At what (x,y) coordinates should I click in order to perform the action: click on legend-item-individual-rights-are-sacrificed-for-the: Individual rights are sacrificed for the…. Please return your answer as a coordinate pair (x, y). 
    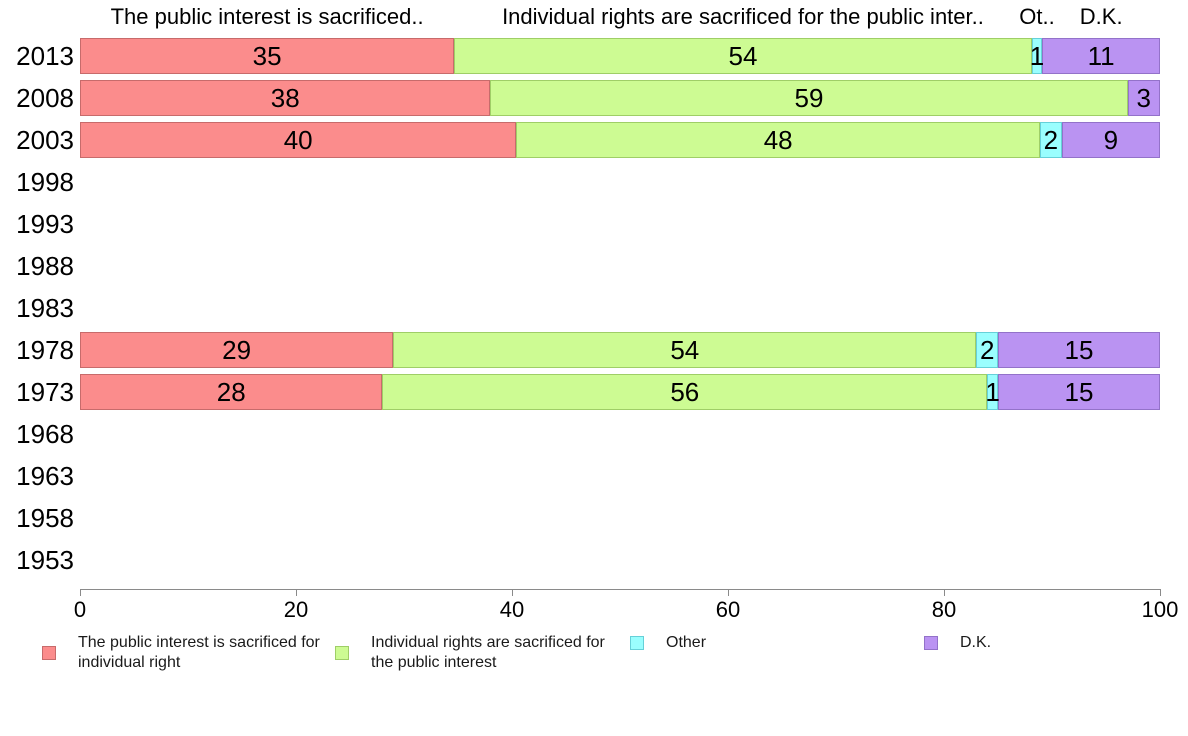
    Looking at the image, I should click on (482, 653).